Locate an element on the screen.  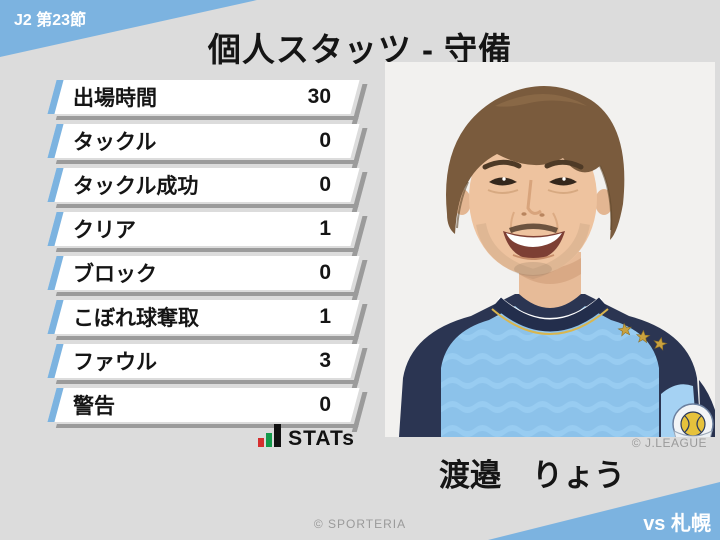
stat-label: こぼれ球奪取 is located at coordinates (136, 318).